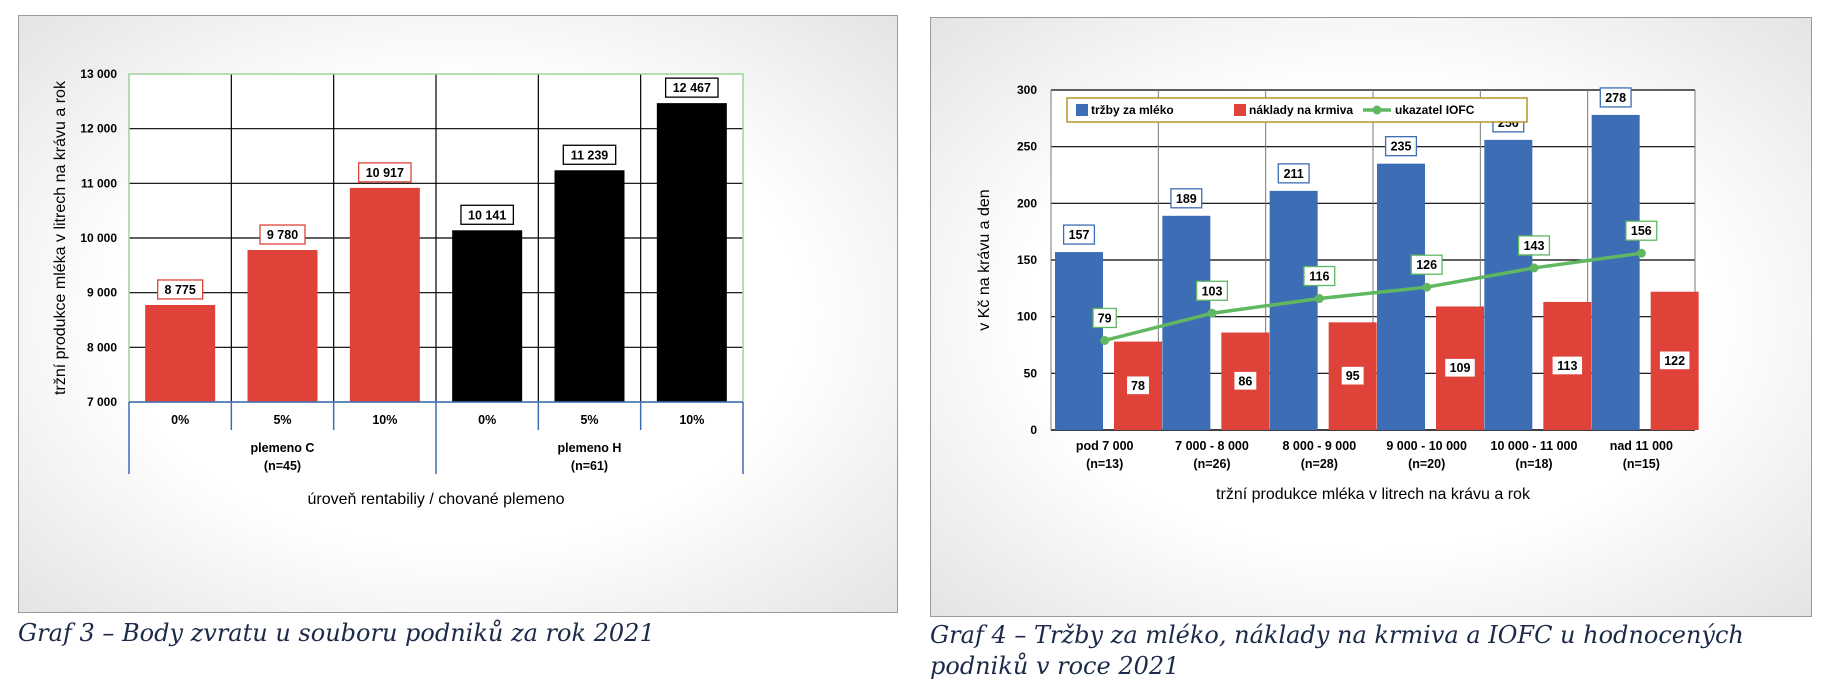 Image resolution: width=1824 pixels, height=692 pixels. I want to click on x-tick-count: (n=28), so click(1319, 464).